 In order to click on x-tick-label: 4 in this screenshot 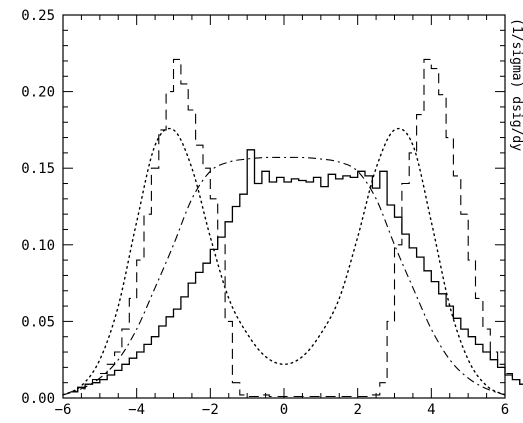, I will do `click(431, 410)`.